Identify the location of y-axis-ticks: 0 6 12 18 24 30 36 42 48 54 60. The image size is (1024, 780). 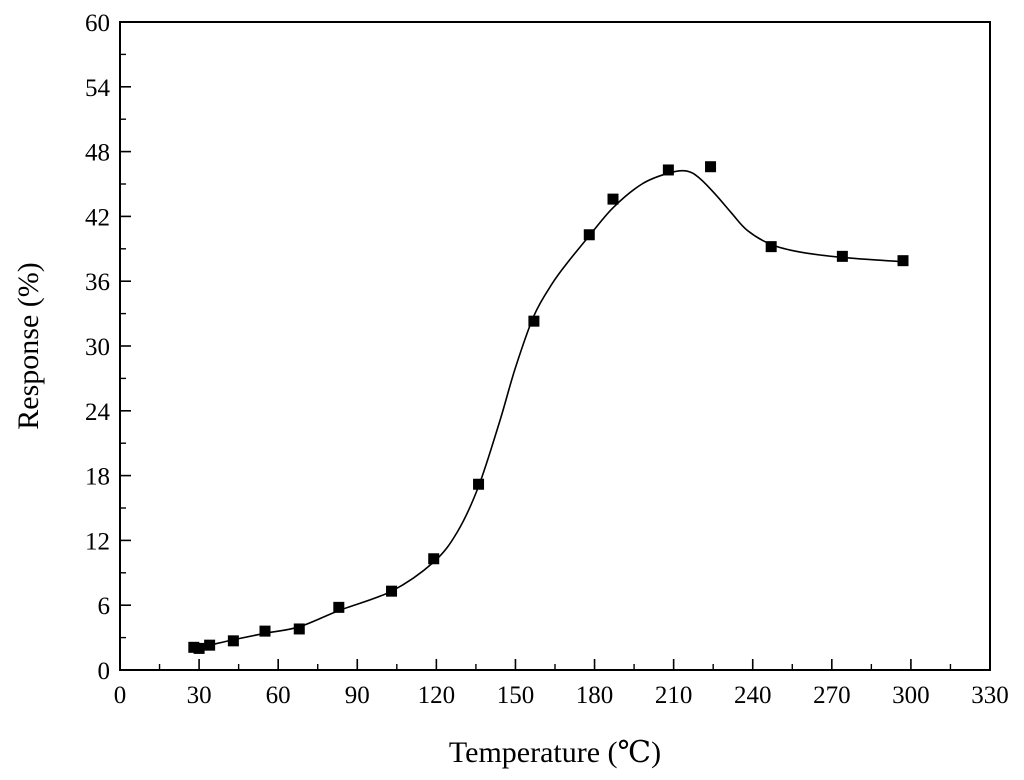
(108, 347).